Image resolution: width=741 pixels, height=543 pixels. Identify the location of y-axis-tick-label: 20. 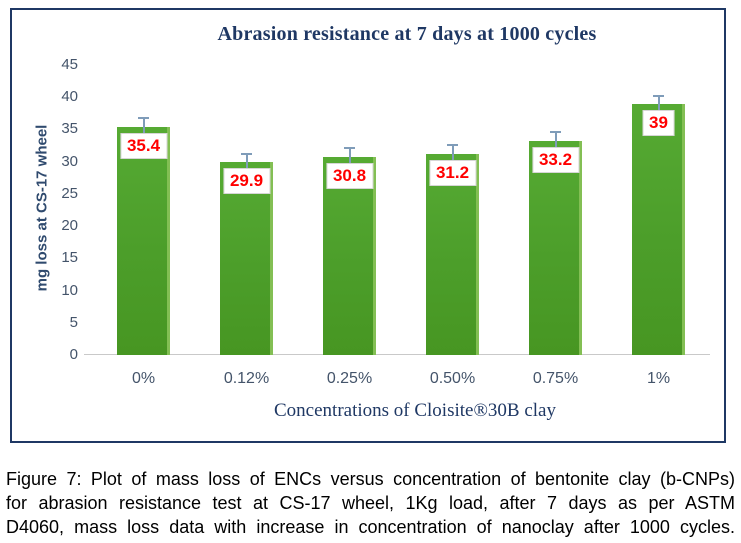
(69, 226).